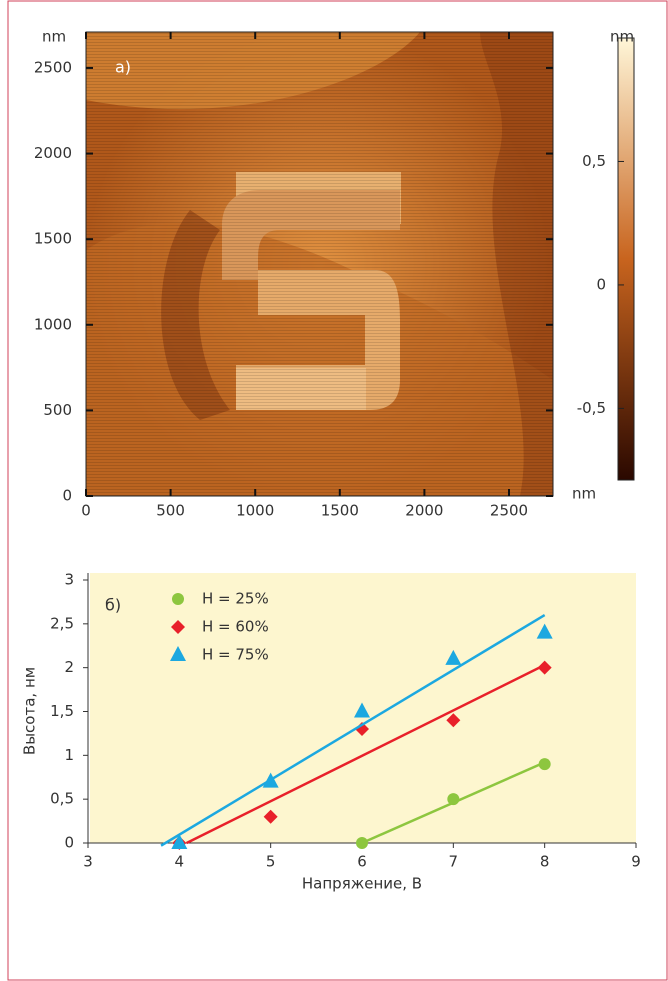 This screenshot has width=668, height=981. I want to click on x-unit: nm, so click(584, 494).